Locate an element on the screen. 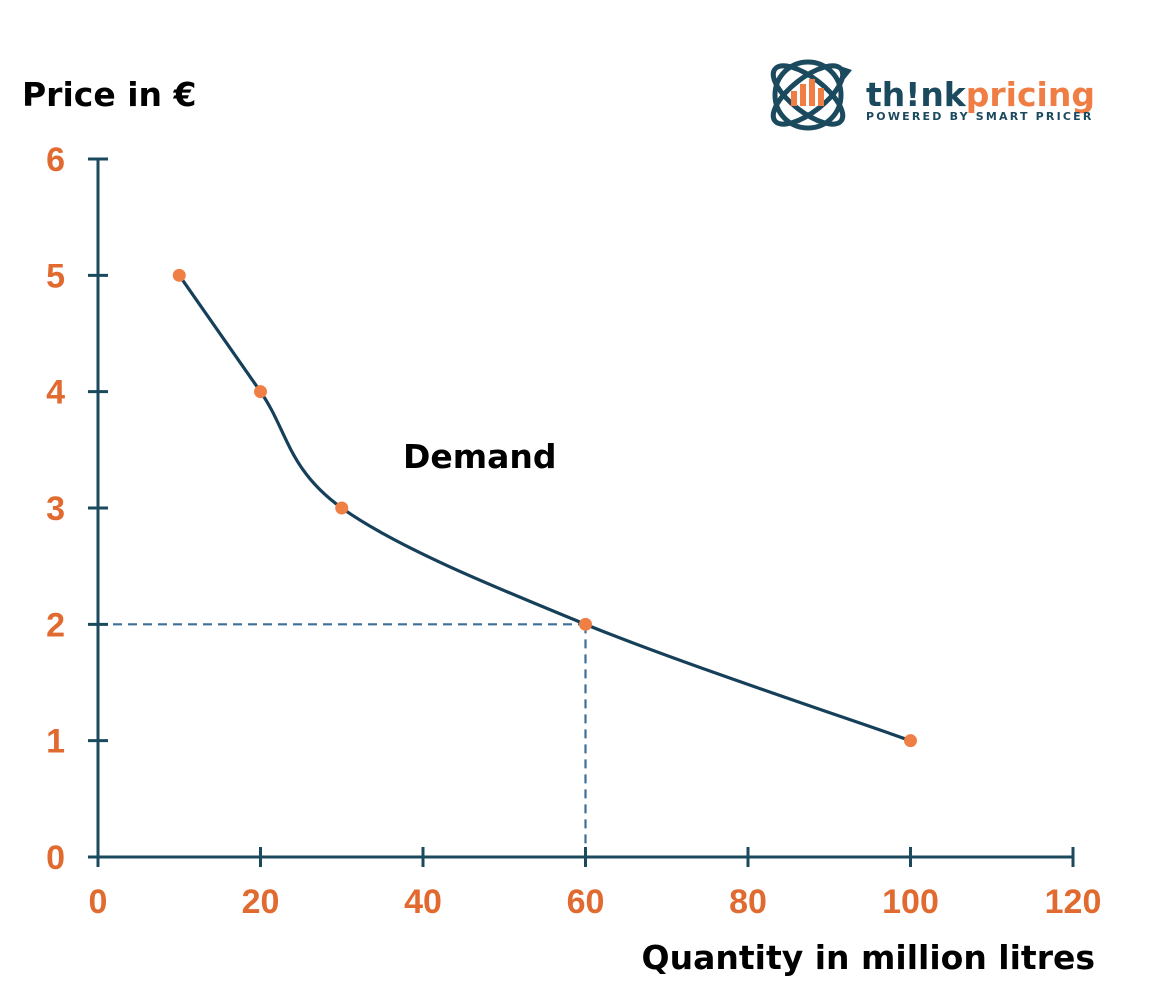 The height and width of the screenshot is (1002, 1161). x-tick-label-60: 60 is located at coordinates (586, 902).